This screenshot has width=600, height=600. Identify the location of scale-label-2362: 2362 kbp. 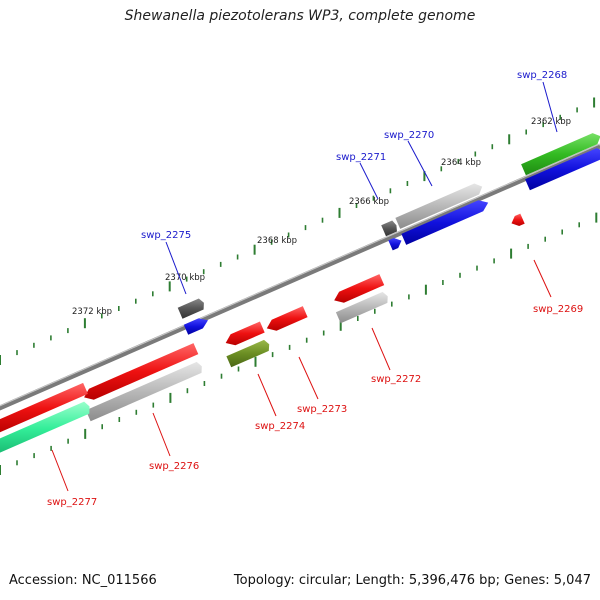
(551, 122).